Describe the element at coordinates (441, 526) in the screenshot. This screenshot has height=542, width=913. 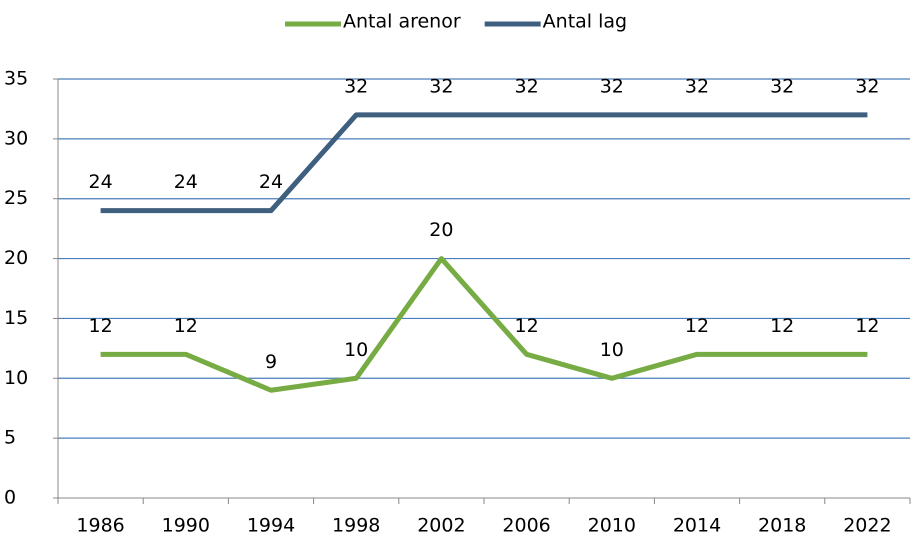
I see `x-tick-label: 2002` at that location.